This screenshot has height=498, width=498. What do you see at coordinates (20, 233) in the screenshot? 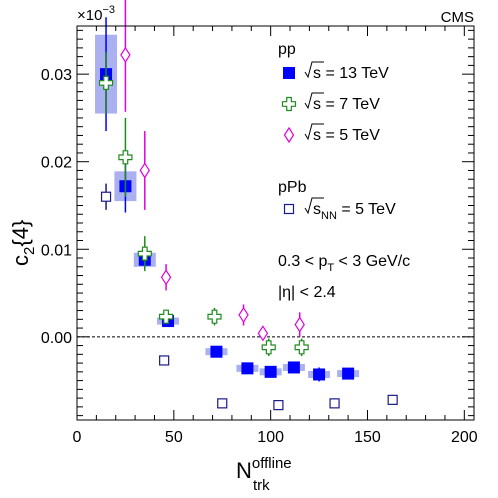
I see `y-title-tail: {4}` at bounding box center [20, 233].